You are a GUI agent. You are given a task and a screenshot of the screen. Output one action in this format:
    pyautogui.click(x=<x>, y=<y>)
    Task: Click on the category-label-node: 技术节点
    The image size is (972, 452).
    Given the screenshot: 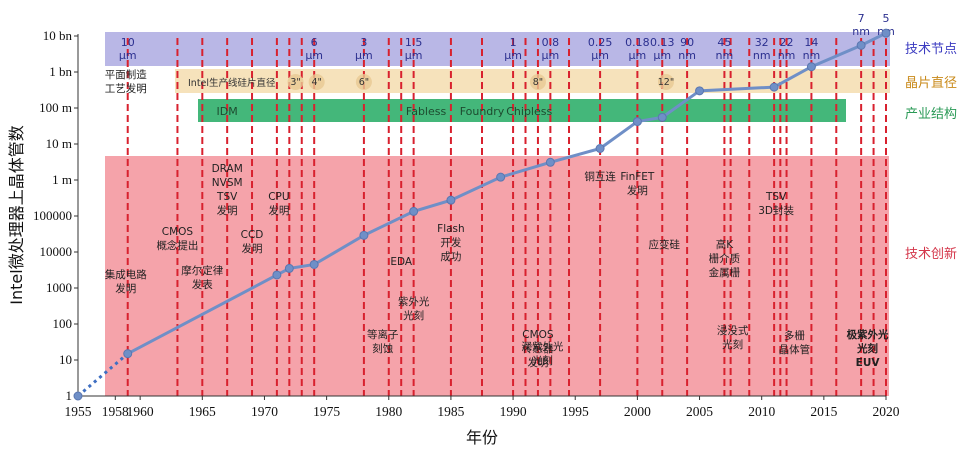 What is the action you would take?
    pyautogui.click(x=931, y=49)
    